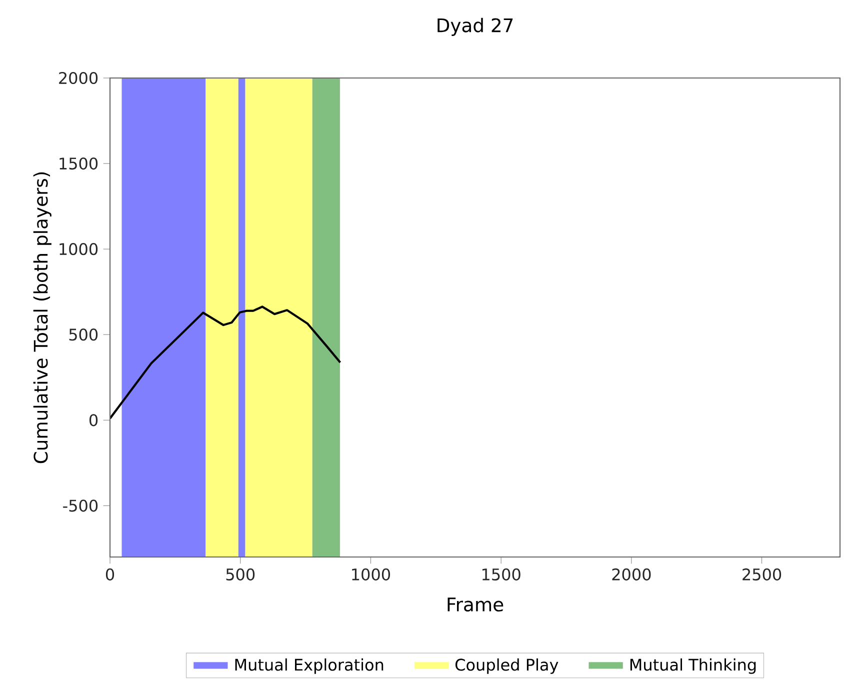 The width and height of the screenshot is (849, 686). What do you see at coordinates (506, 666) in the screenshot?
I see `legend-label: Coupled Play` at bounding box center [506, 666].